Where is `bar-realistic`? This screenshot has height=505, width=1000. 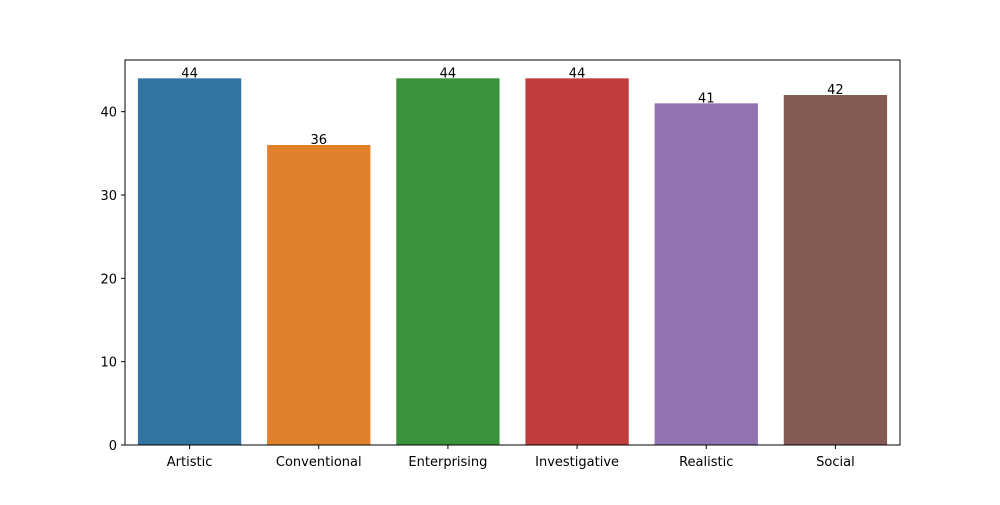 bar-realistic is located at coordinates (706, 274).